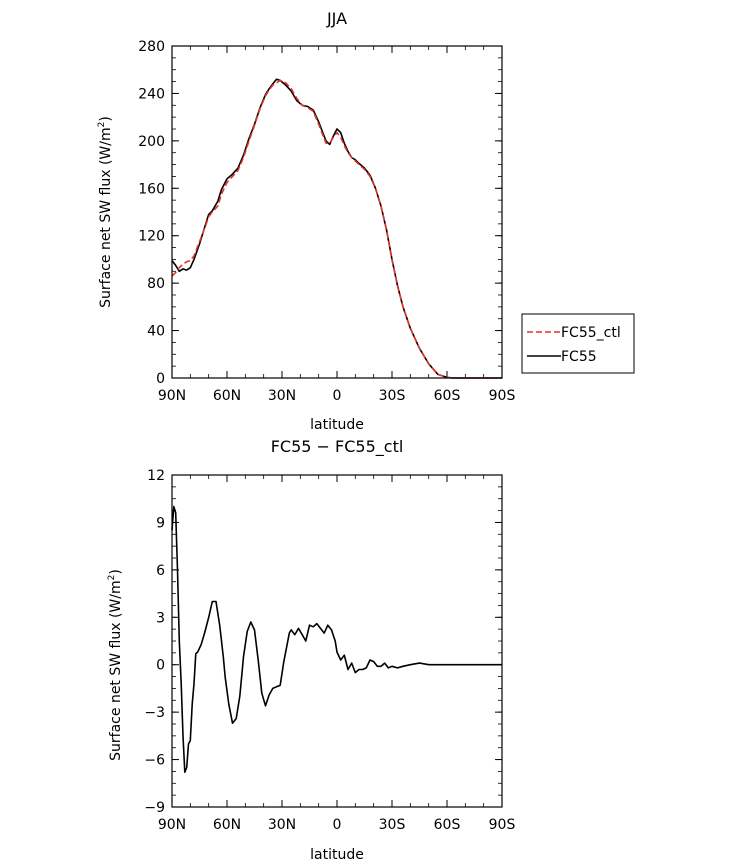 This screenshot has width=733, height=866. Describe the element at coordinates (151, 237) in the screenshot. I see `top-ytick-label: 120` at that location.